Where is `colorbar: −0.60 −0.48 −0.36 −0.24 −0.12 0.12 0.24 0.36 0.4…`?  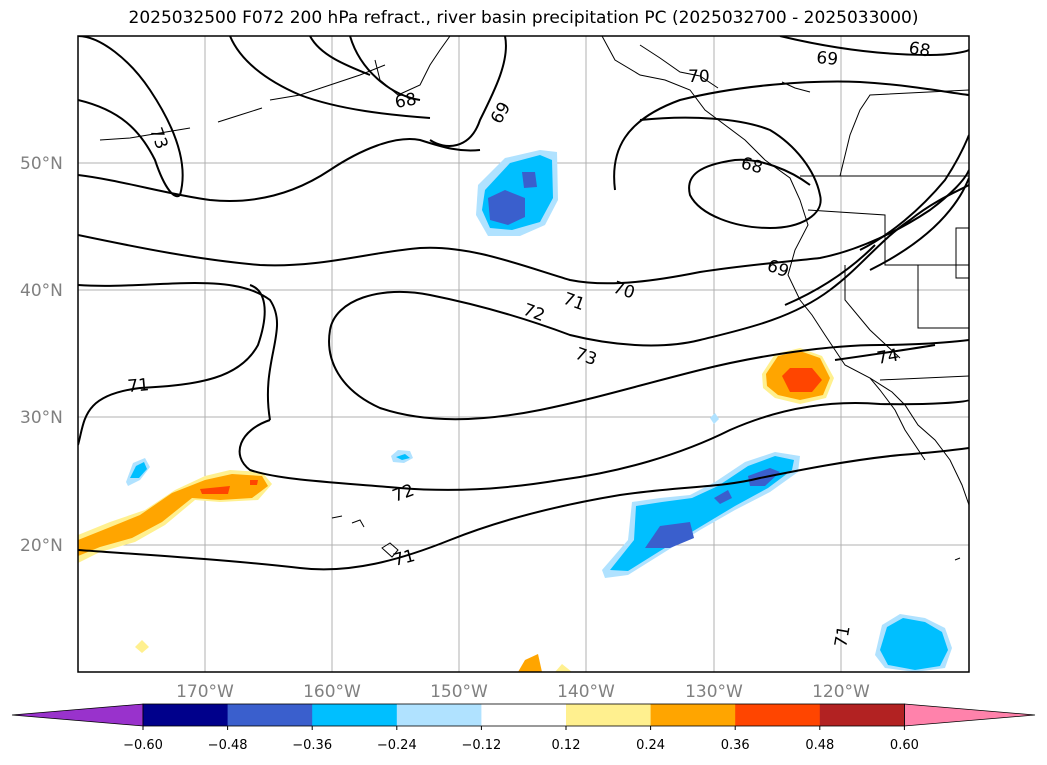
colorbar: −0.60 −0.48 −0.36 −0.24 −0.12 0.12 0.24 0.36 0.4… is located at coordinates (523, 728).